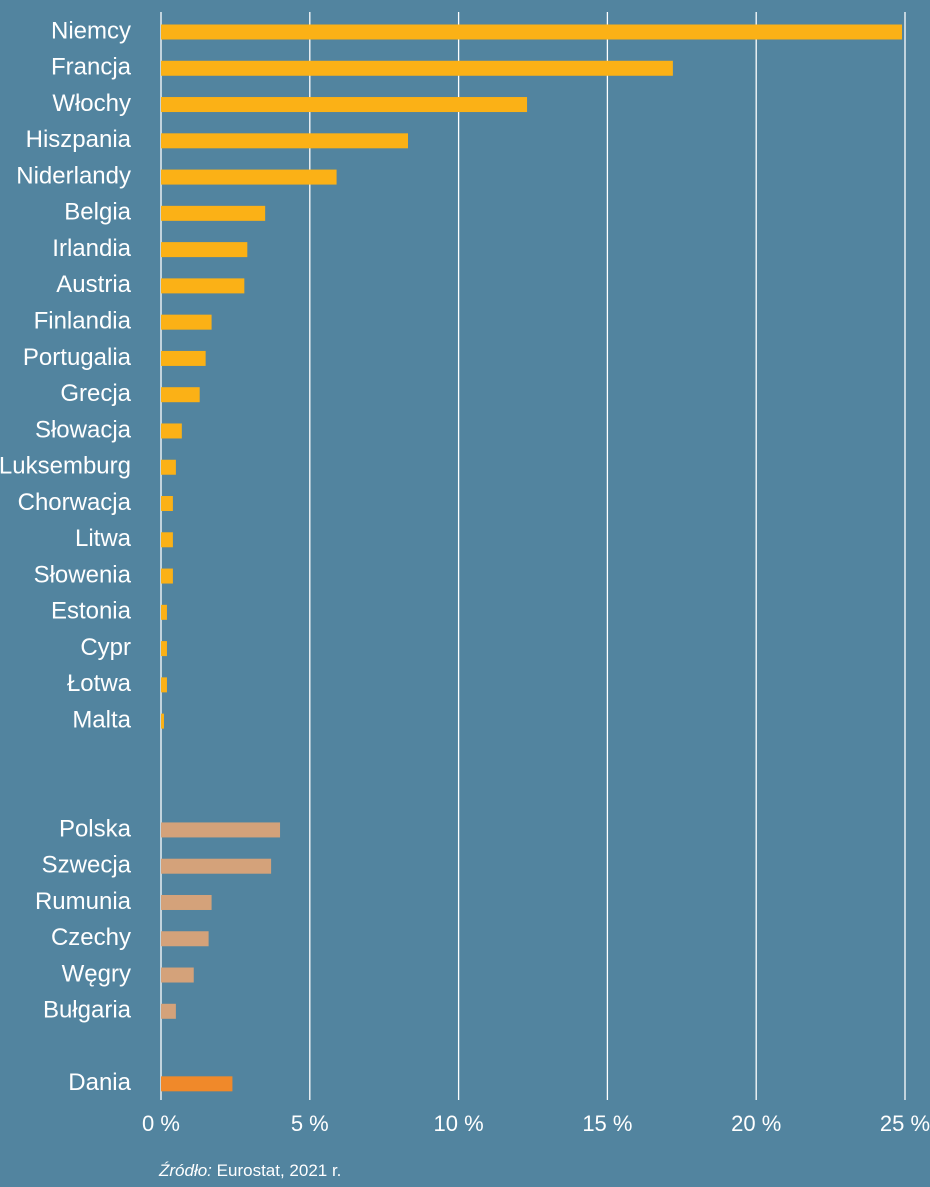 The height and width of the screenshot is (1187, 930). Describe the element at coordinates (83, 321) in the screenshot. I see `category-label: Finlandia` at that location.